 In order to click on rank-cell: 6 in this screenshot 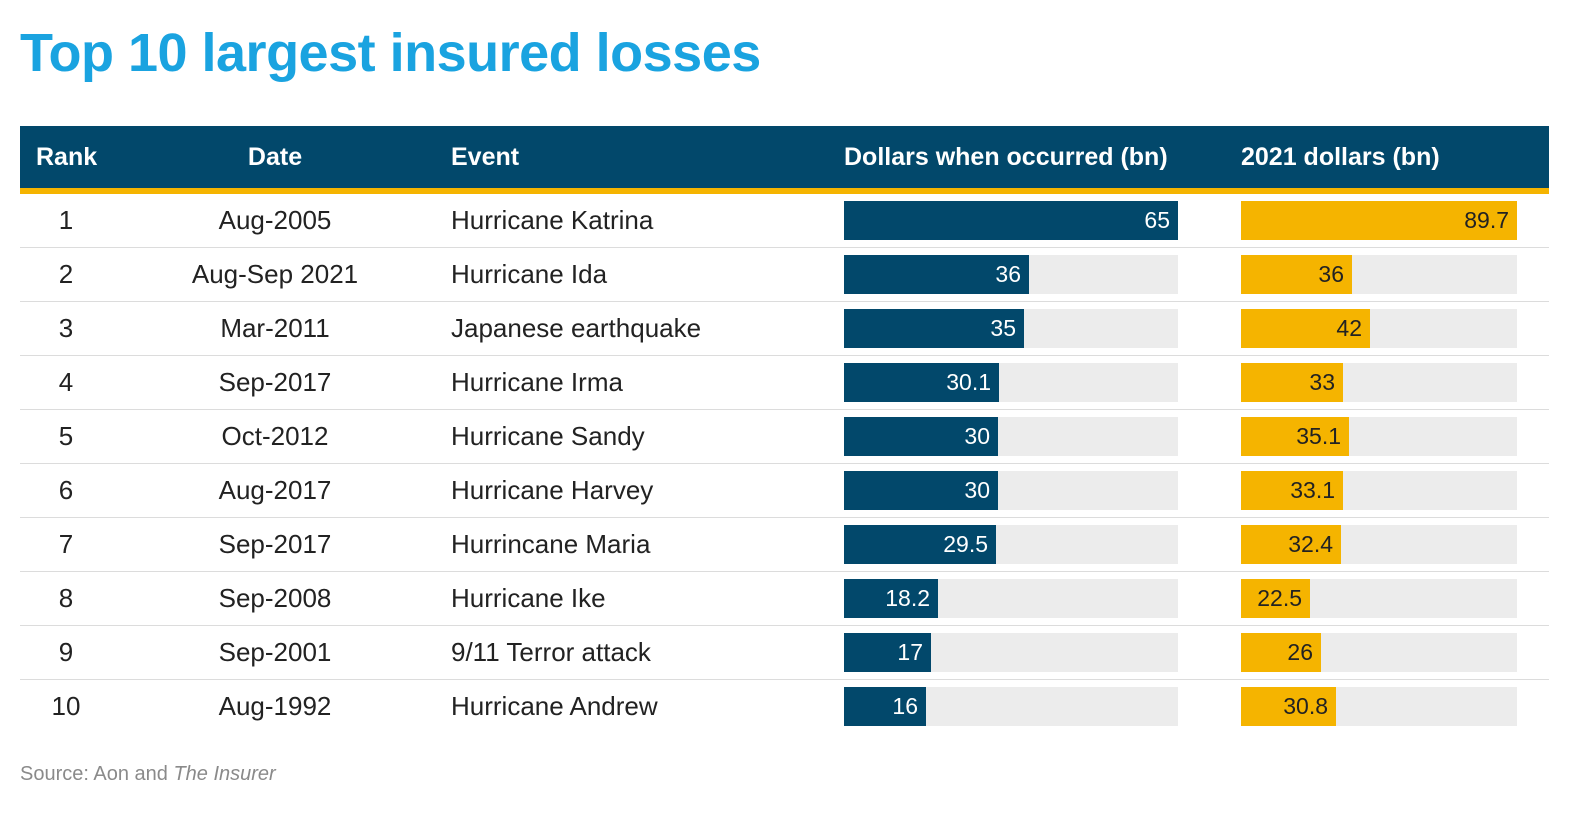, I will do `click(66, 490)`.